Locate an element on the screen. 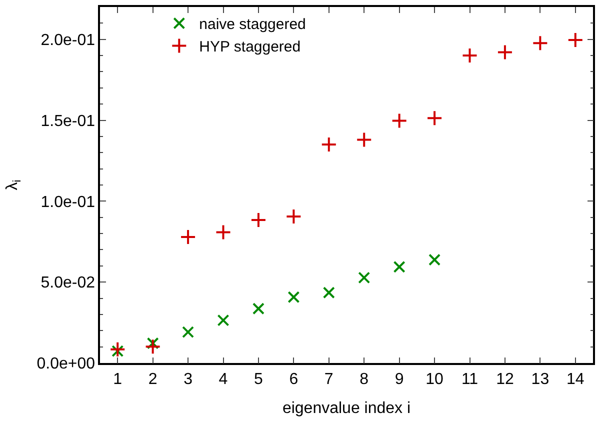 The width and height of the screenshot is (600, 423). x-tick-label: 1 is located at coordinates (117, 379).